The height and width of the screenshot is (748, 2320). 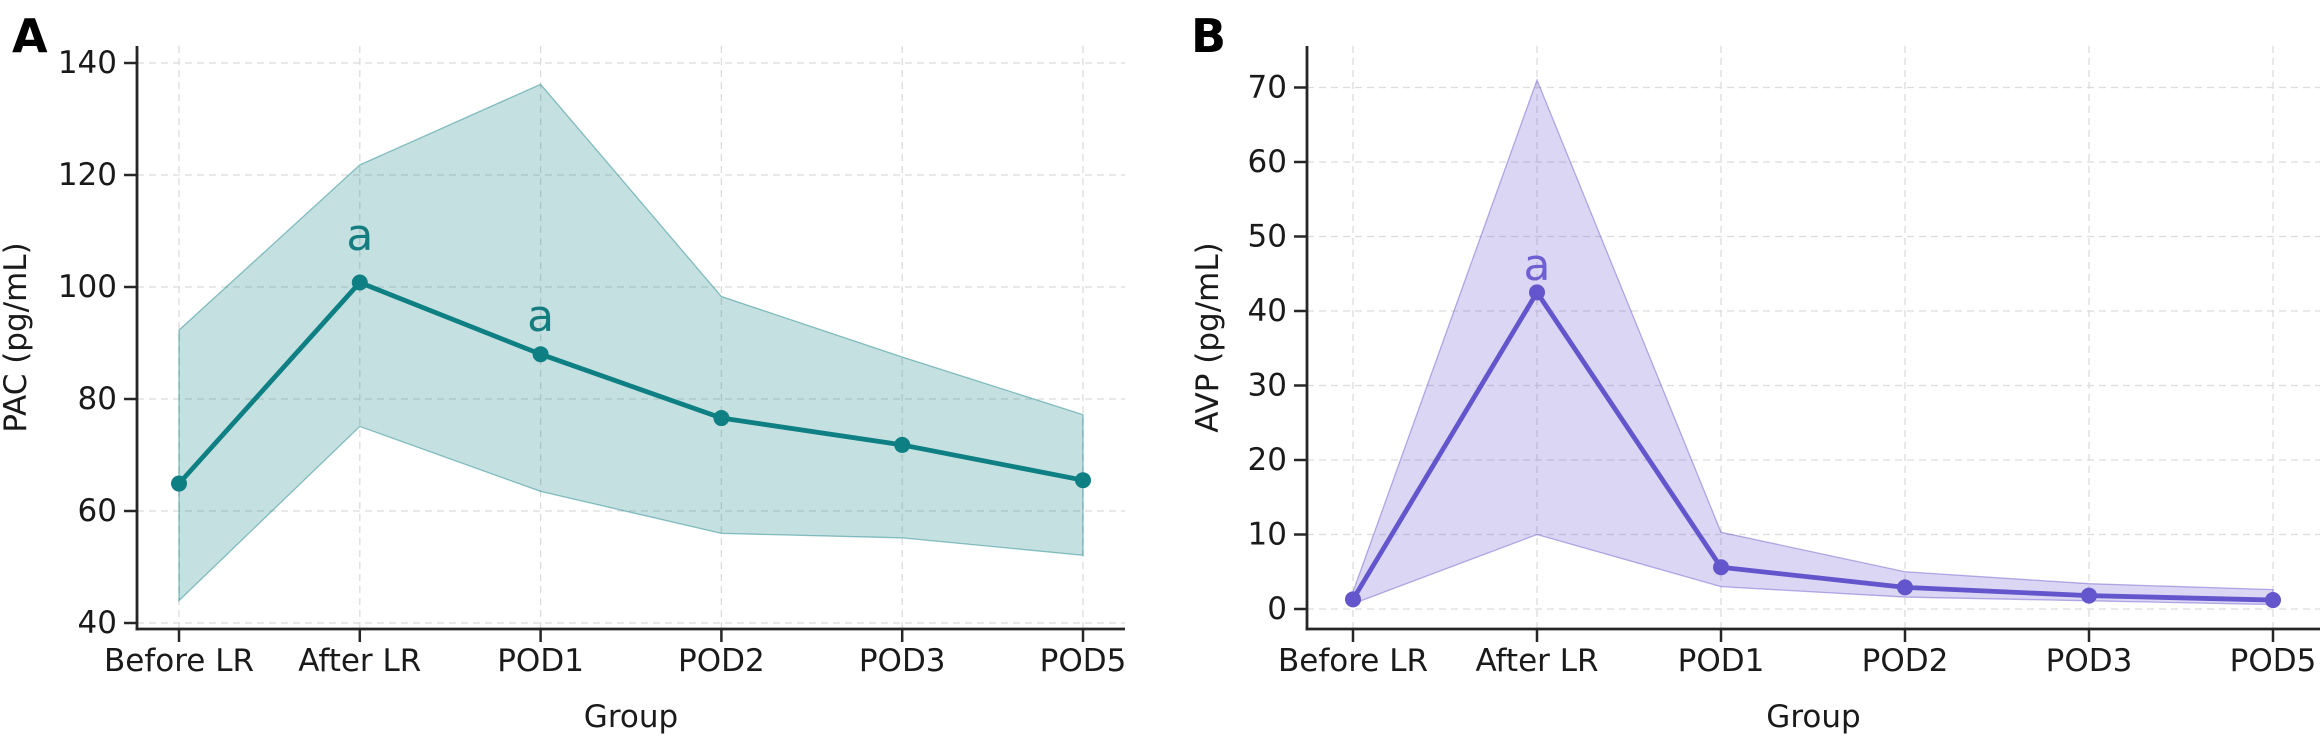 I want to click on mean-line, so click(x=631, y=383).